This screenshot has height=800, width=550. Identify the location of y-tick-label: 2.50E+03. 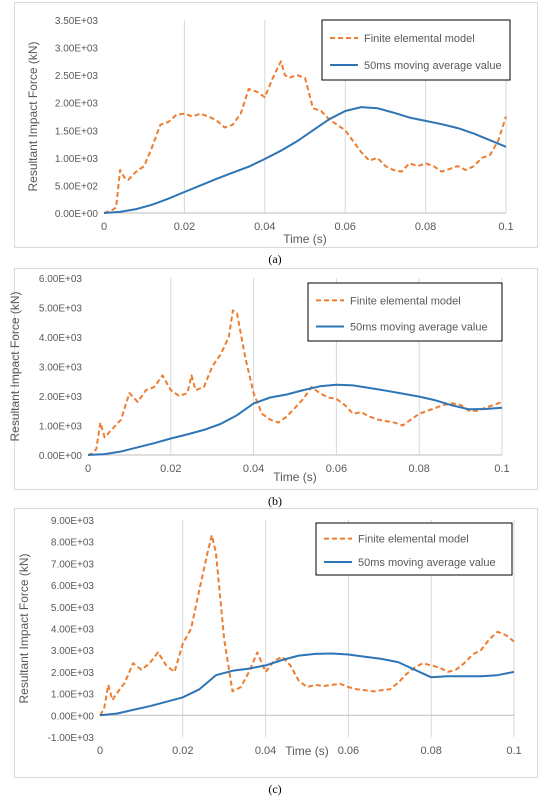
(77, 76).